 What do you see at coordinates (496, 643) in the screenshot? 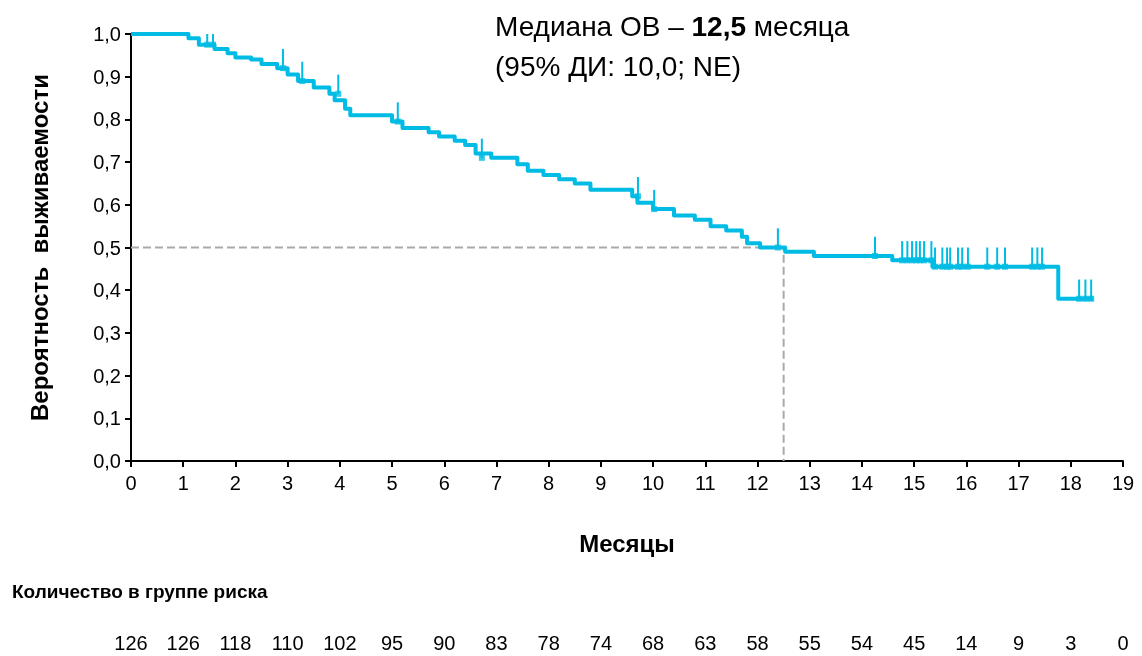
I see `text: 83` at bounding box center [496, 643].